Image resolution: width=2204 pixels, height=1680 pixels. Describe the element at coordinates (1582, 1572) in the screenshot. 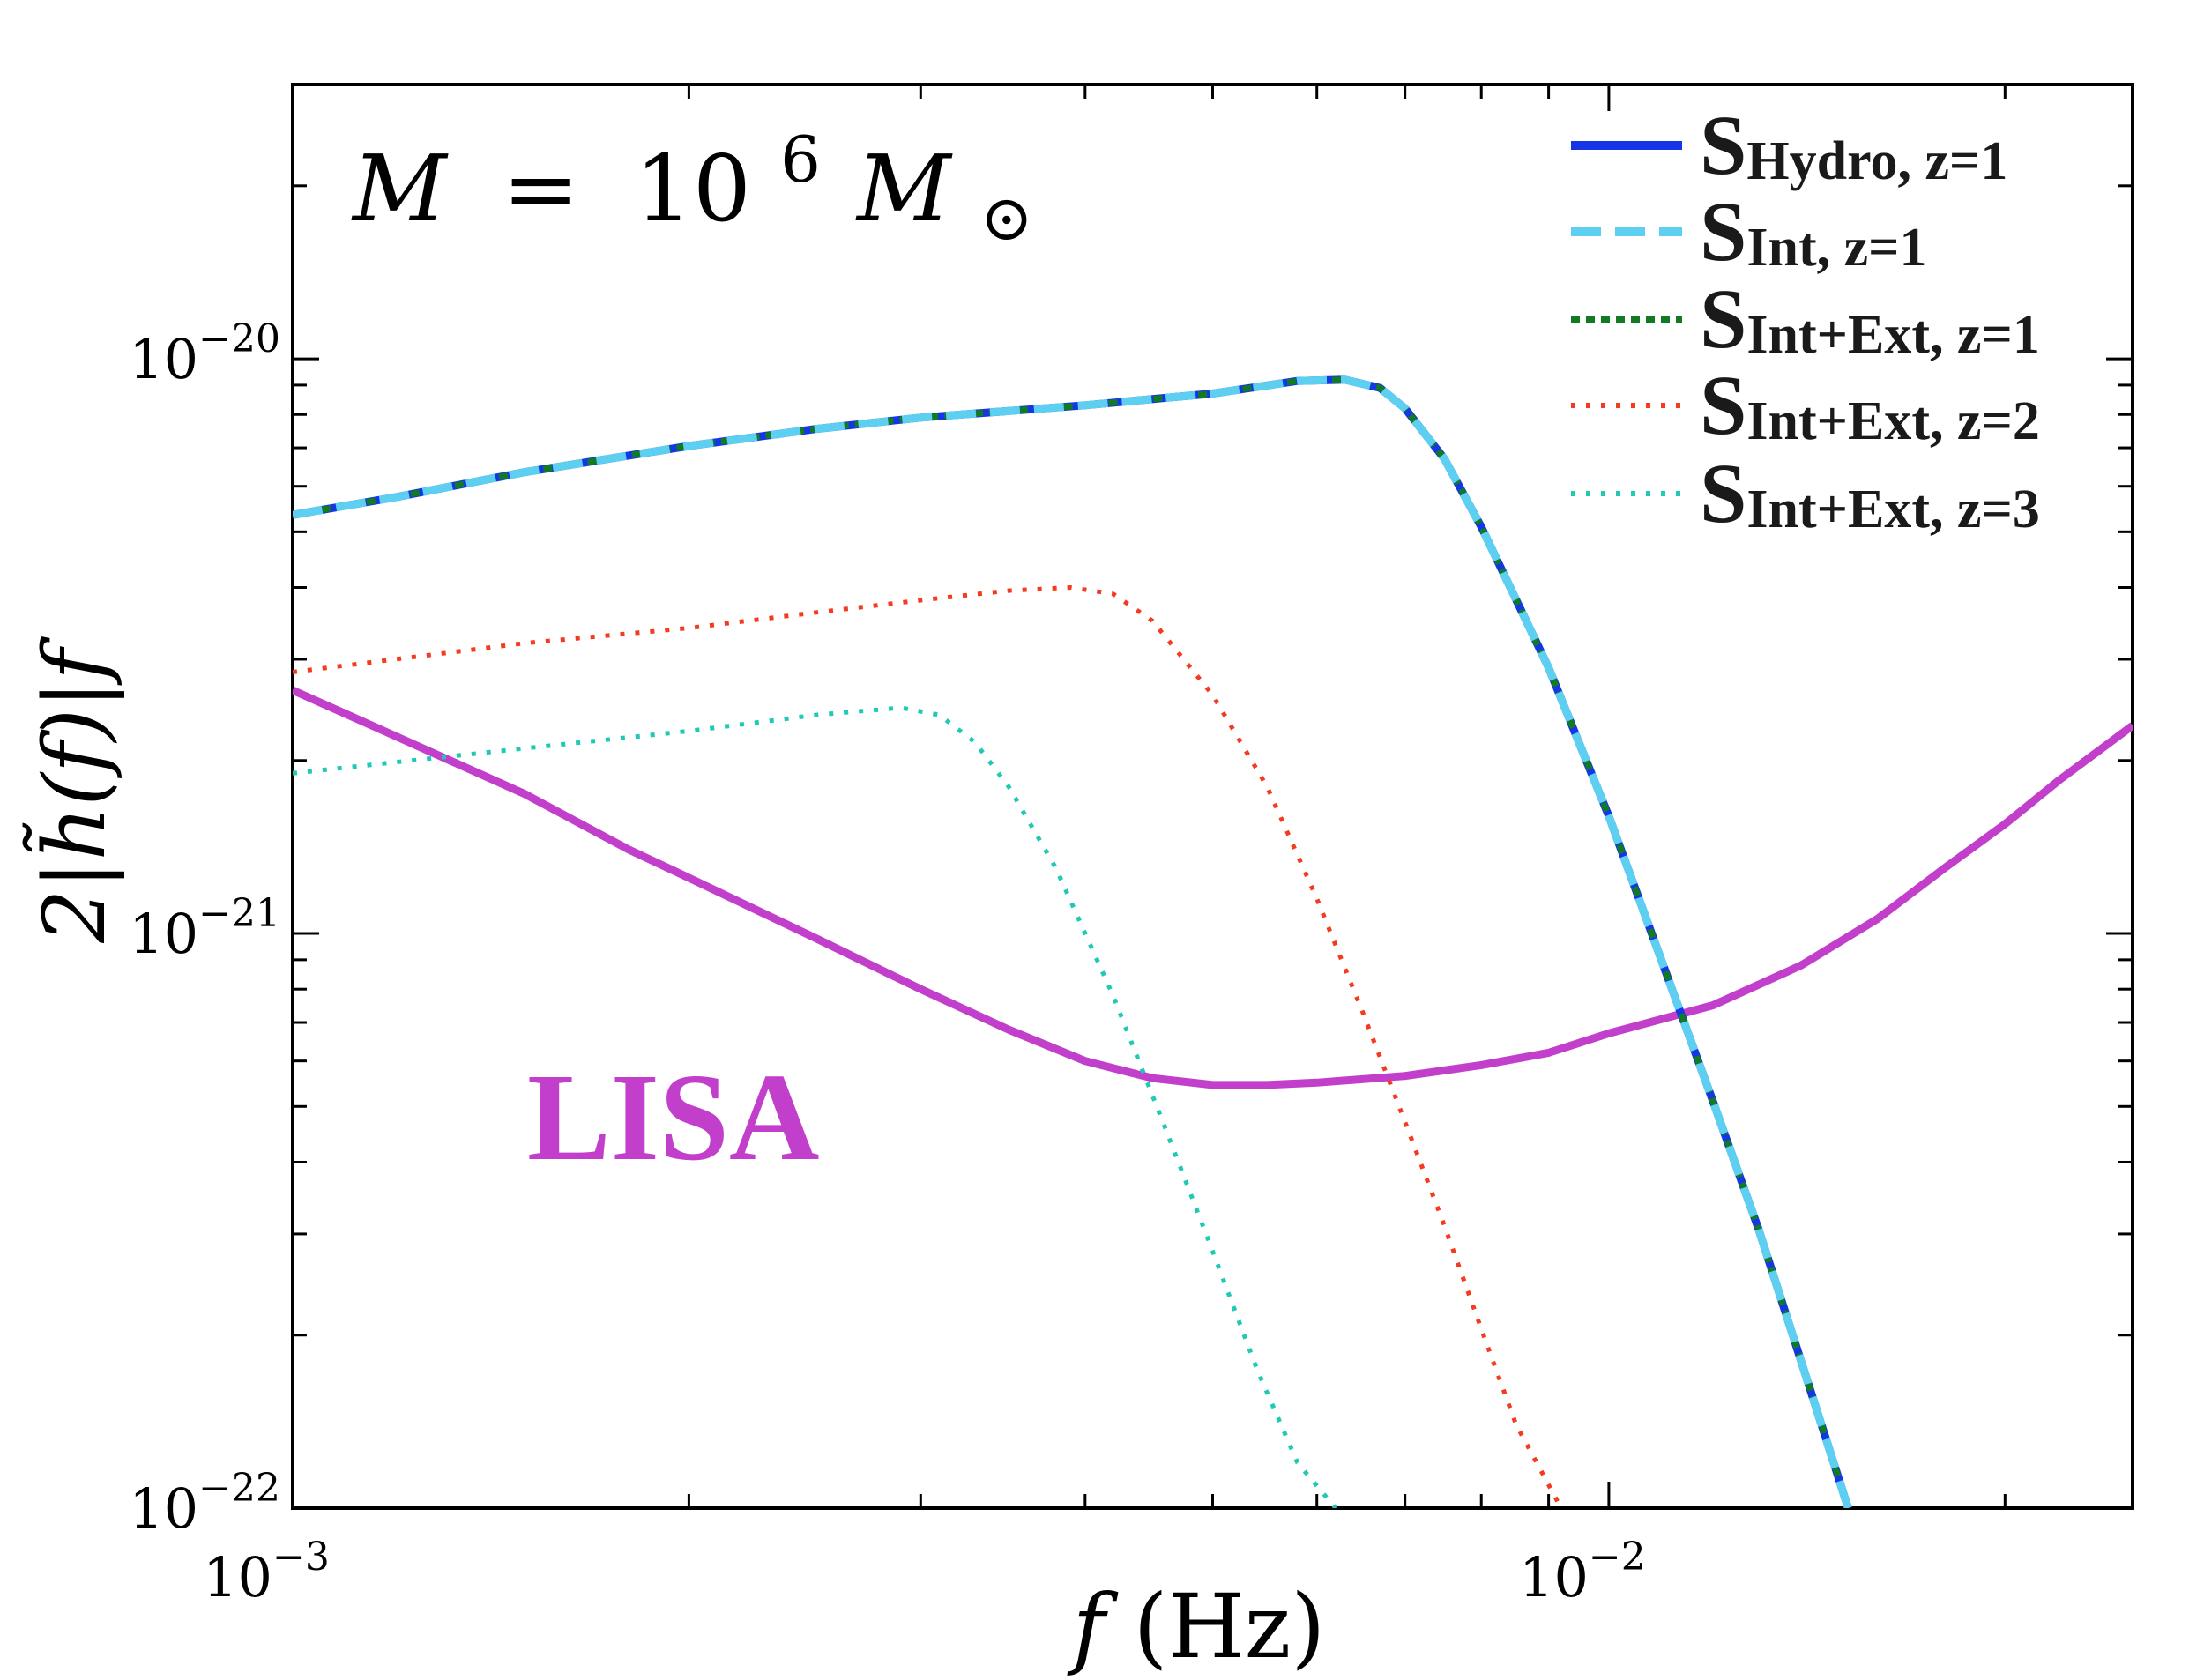

I see `x-tick-label: 10⁻²` at that location.